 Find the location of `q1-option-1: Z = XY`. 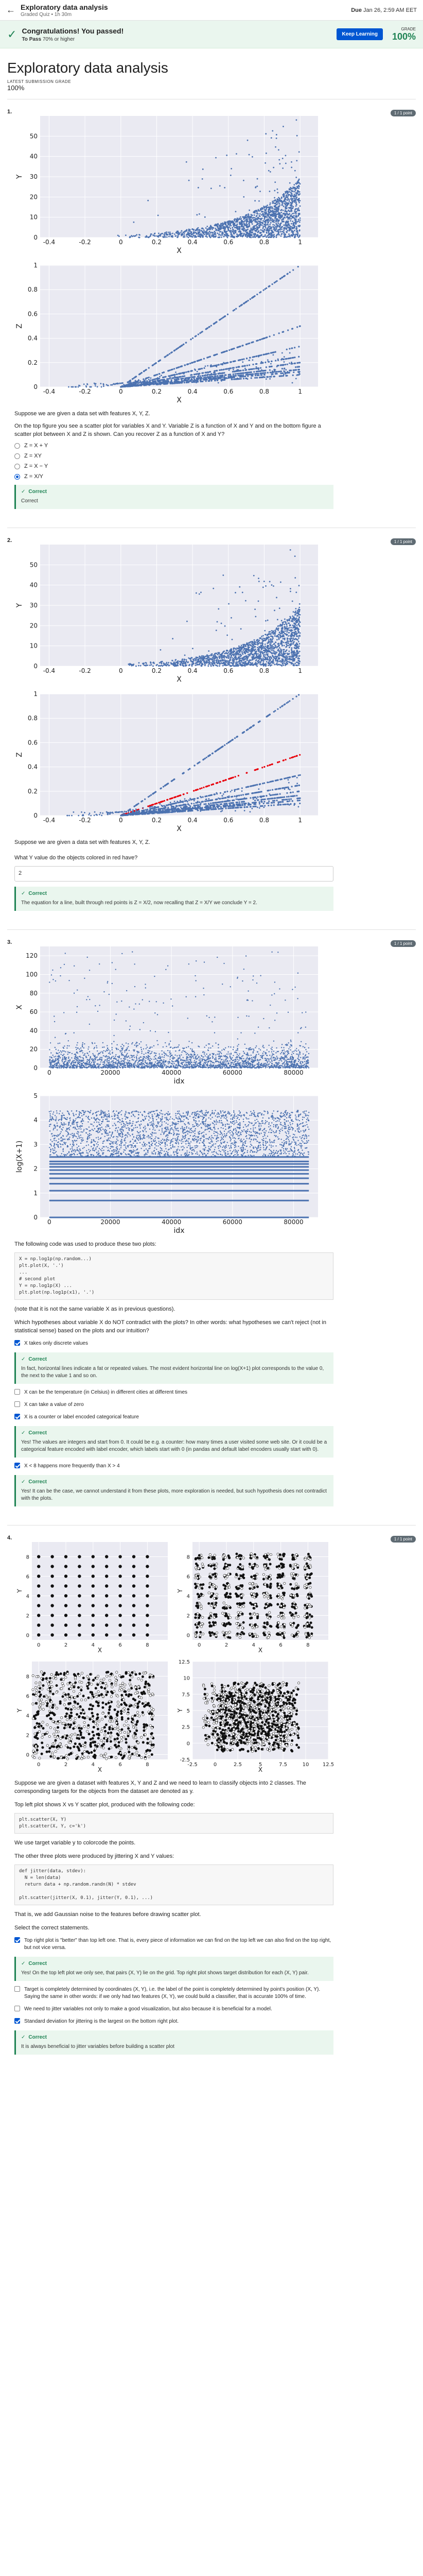

q1-option-1: Z = XY is located at coordinates (215, 456).